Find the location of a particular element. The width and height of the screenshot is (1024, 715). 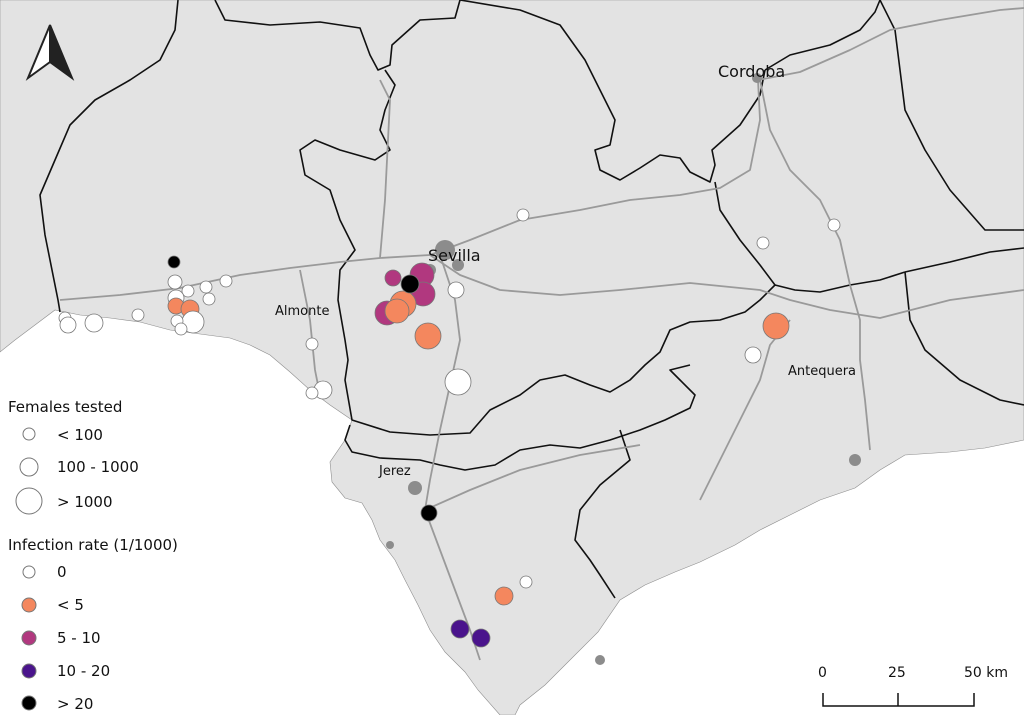

legend-size-item: > 1000 is located at coordinates (85, 502).